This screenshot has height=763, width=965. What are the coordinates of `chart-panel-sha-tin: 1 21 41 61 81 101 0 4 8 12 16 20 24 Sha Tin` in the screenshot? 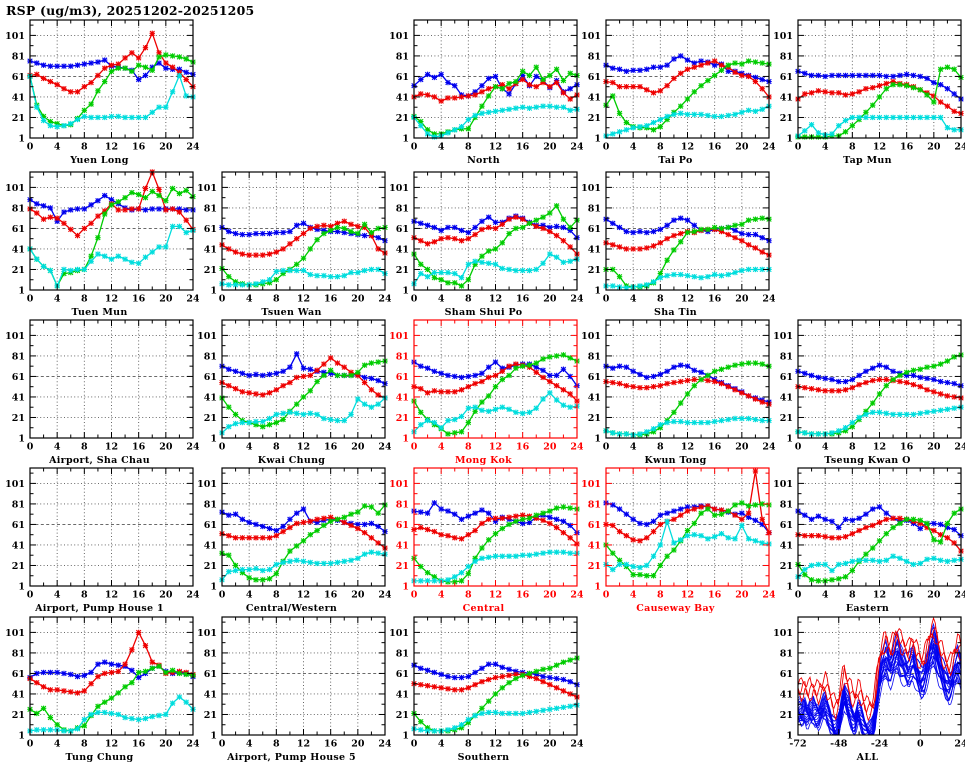 It's located at (675, 242).